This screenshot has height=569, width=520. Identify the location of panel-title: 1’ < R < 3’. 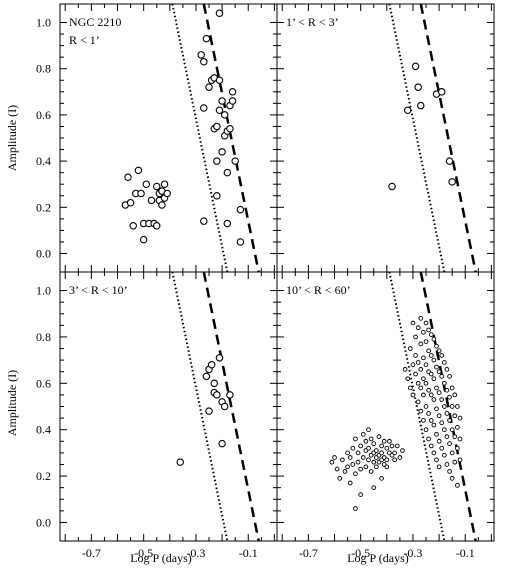
(312, 22).